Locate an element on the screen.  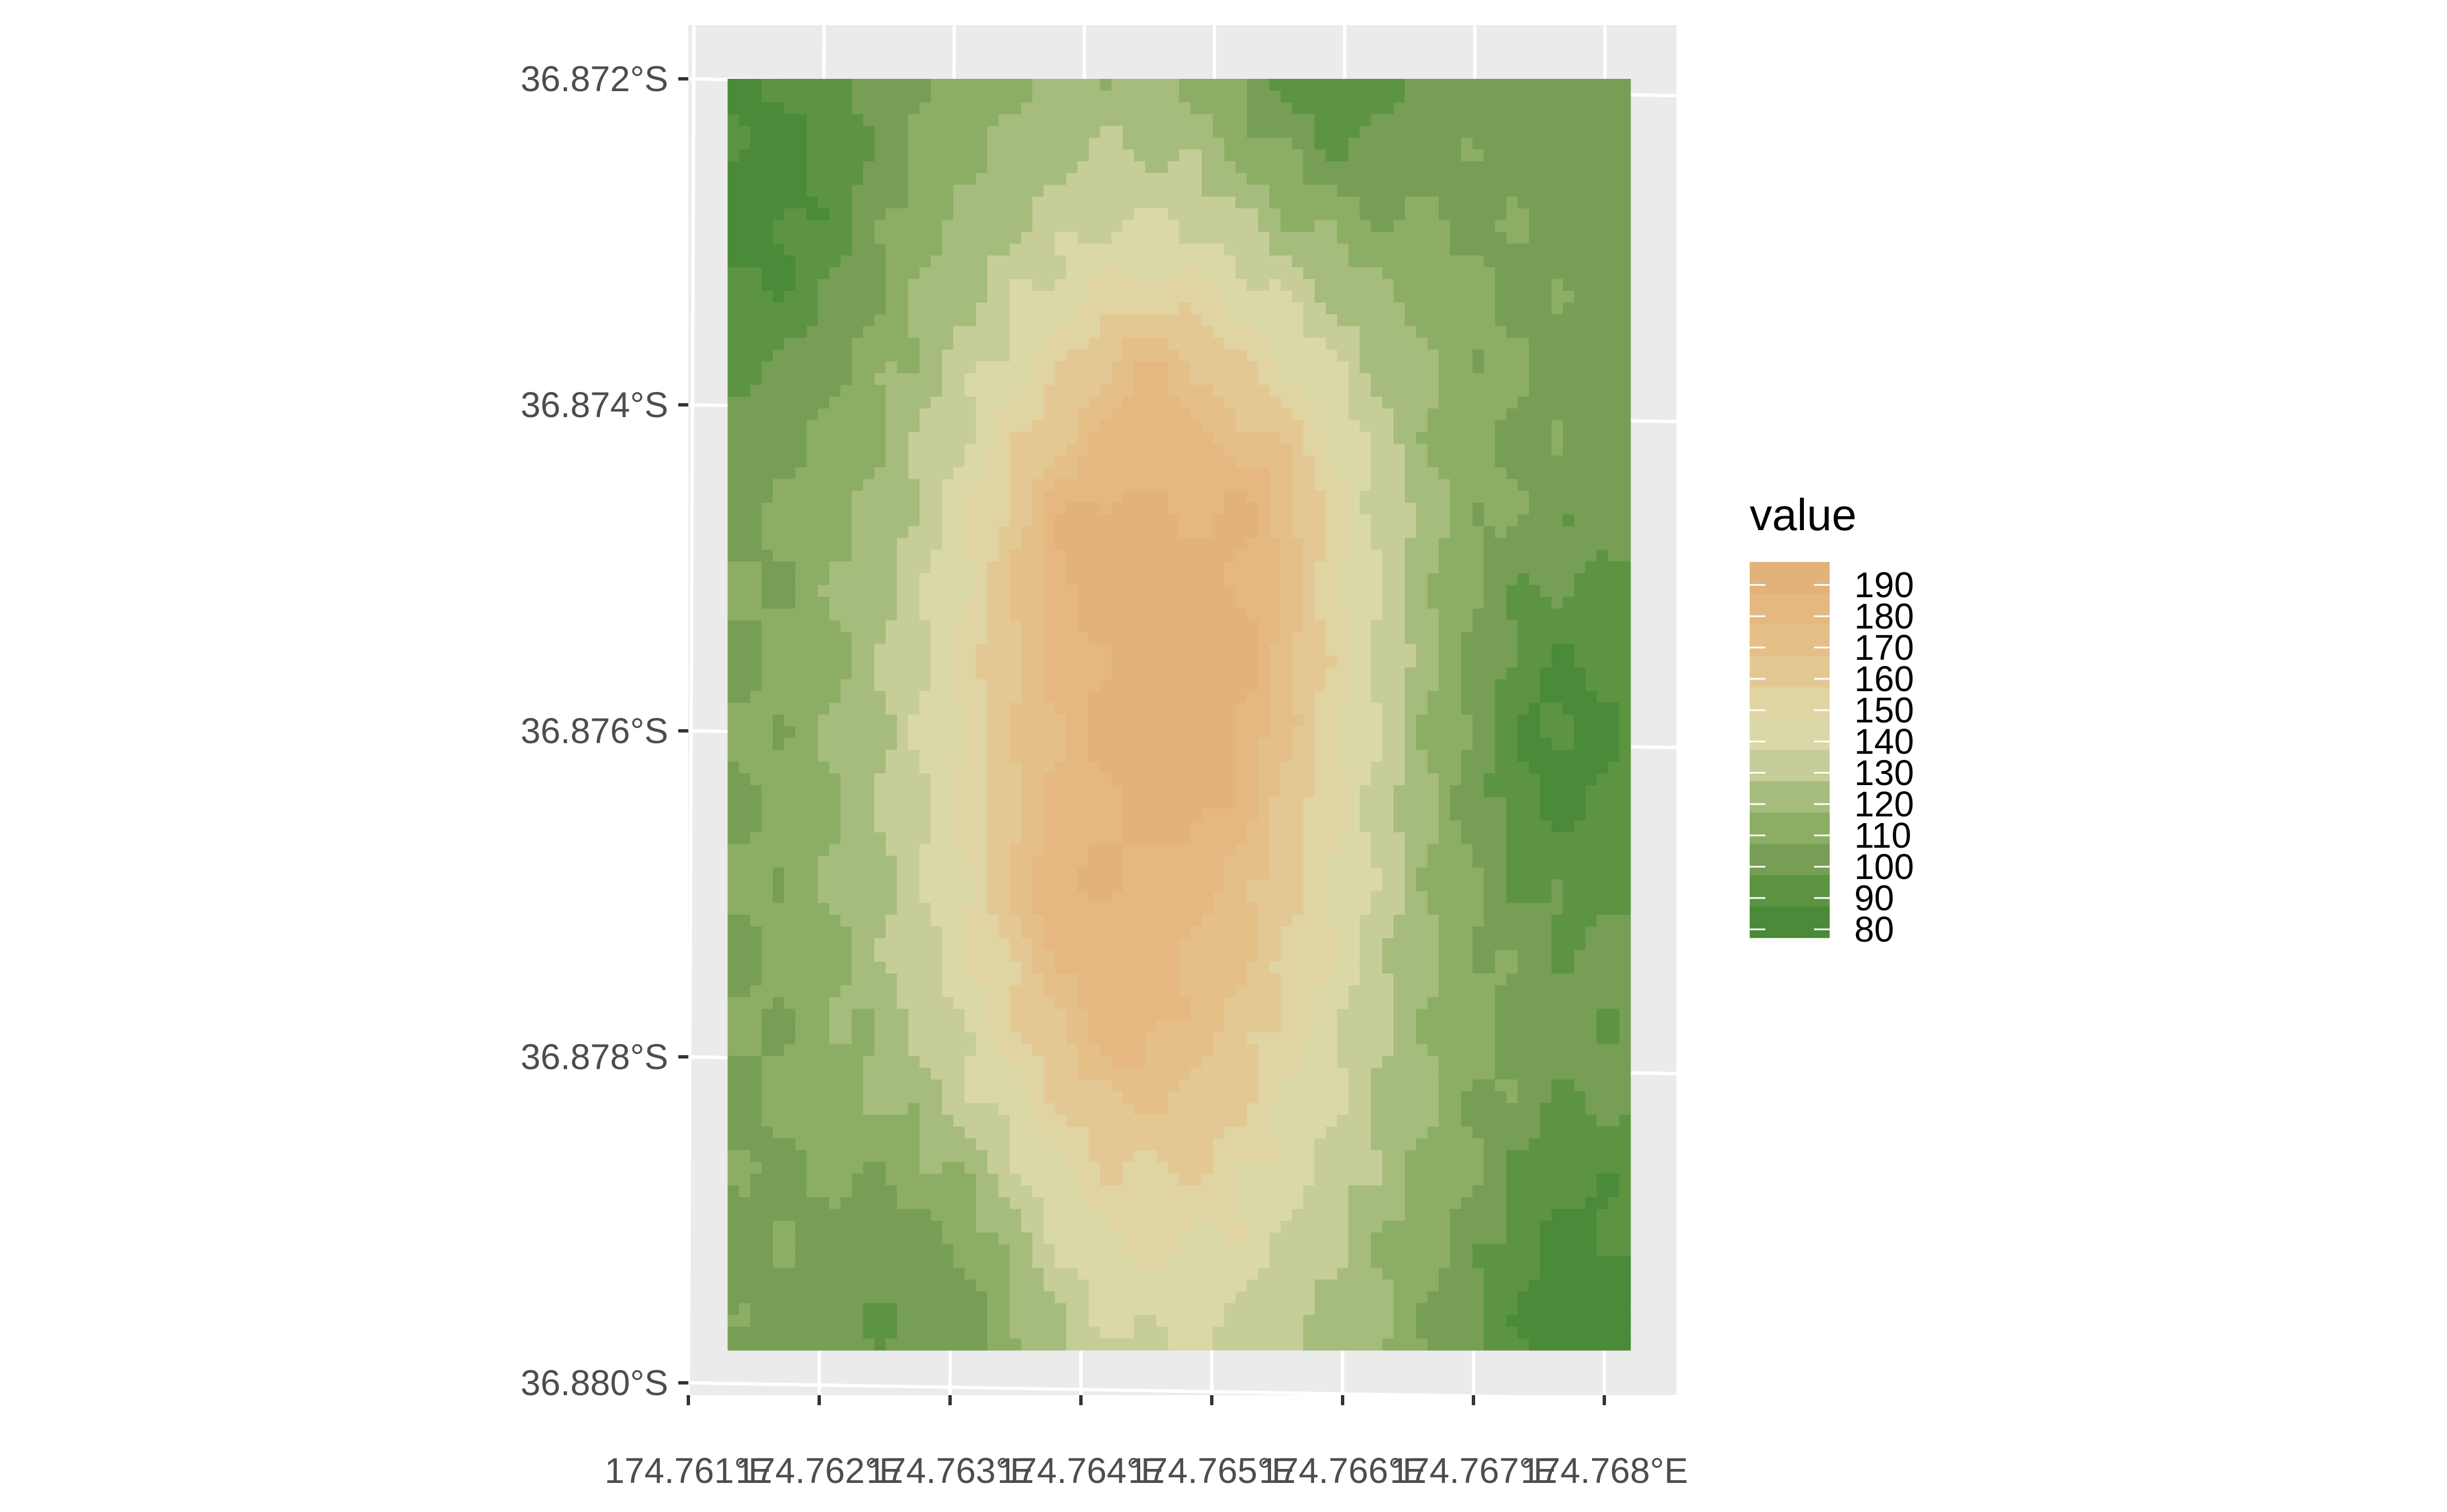
legend-label: 110 is located at coordinates (1882, 835).